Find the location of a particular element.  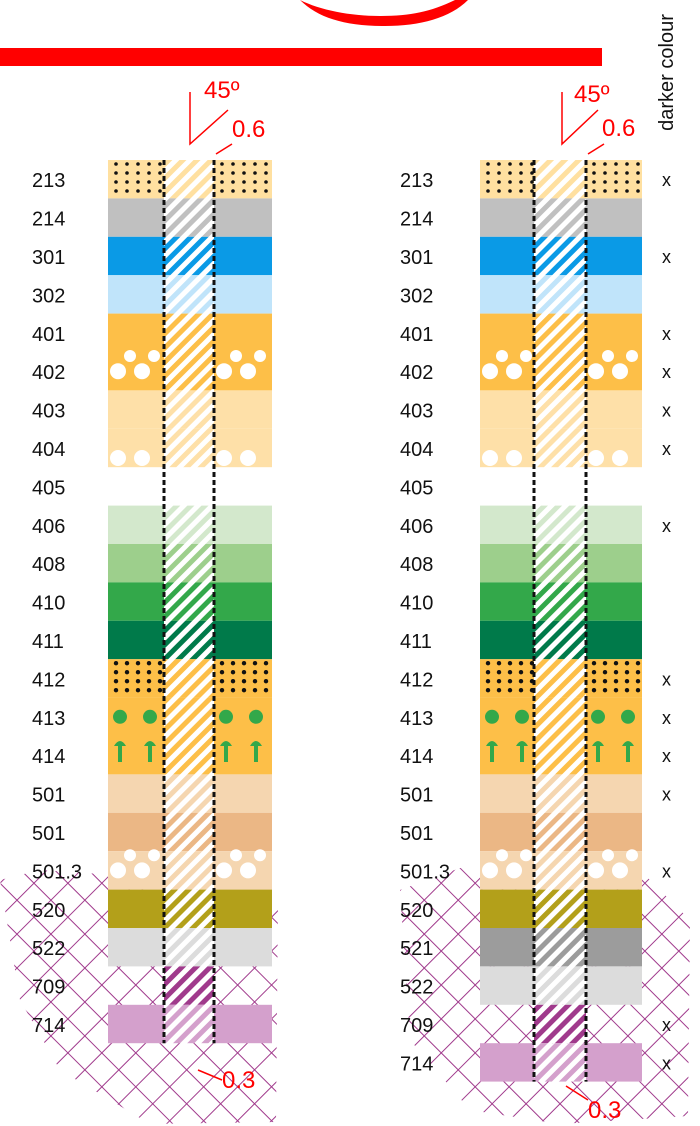

code-label: 412 is located at coordinates (48, 680).